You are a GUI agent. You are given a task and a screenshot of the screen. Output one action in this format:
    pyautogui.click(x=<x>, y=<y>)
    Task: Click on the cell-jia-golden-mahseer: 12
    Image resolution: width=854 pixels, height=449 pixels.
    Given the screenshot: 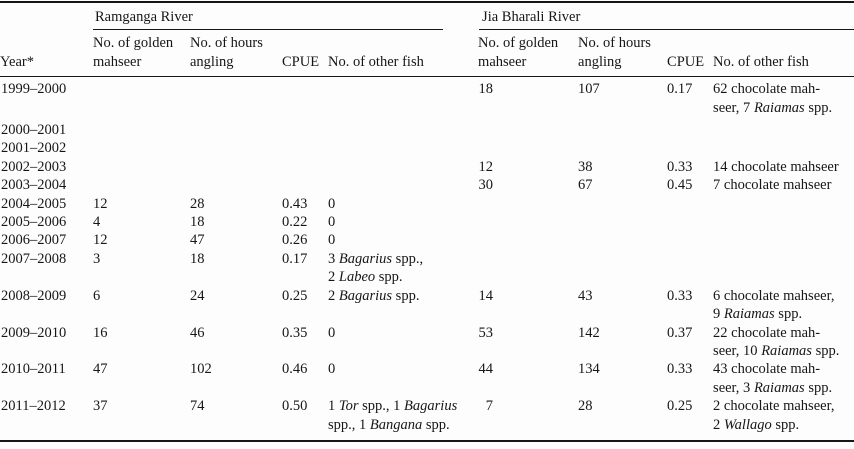 What is the action you would take?
    pyautogui.click(x=486, y=166)
    